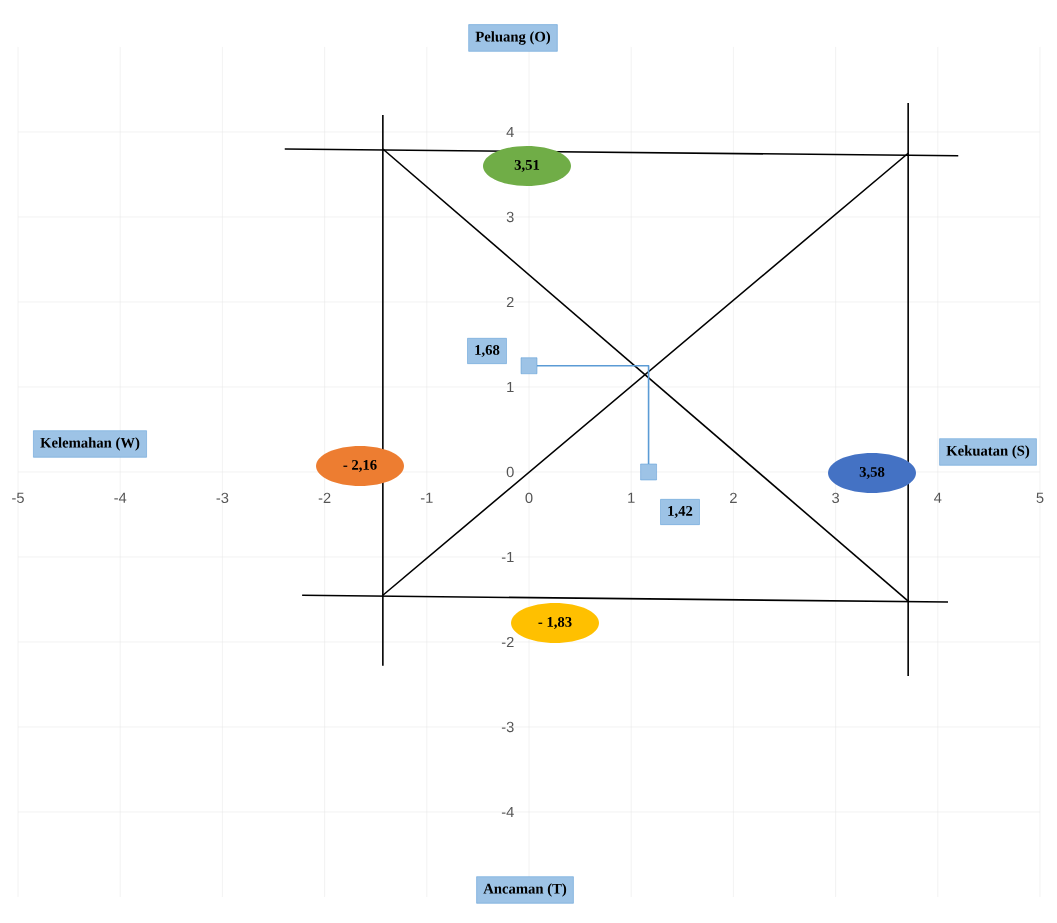  What do you see at coordinates (529, 498) in the screenshot?
I see `x-tick-label: 0` at bounding box center [529, 498].